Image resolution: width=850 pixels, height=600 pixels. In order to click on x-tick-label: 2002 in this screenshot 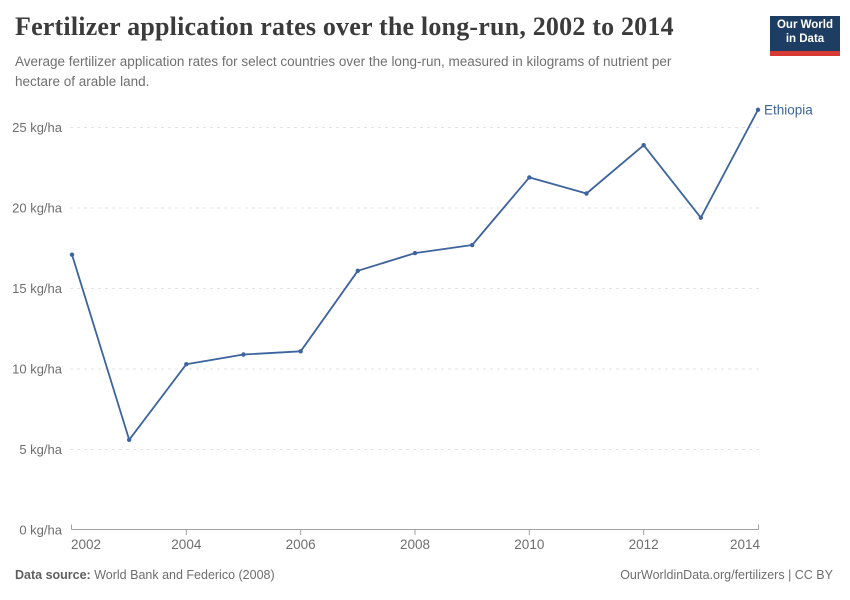, I will do `click(86, 544)`.